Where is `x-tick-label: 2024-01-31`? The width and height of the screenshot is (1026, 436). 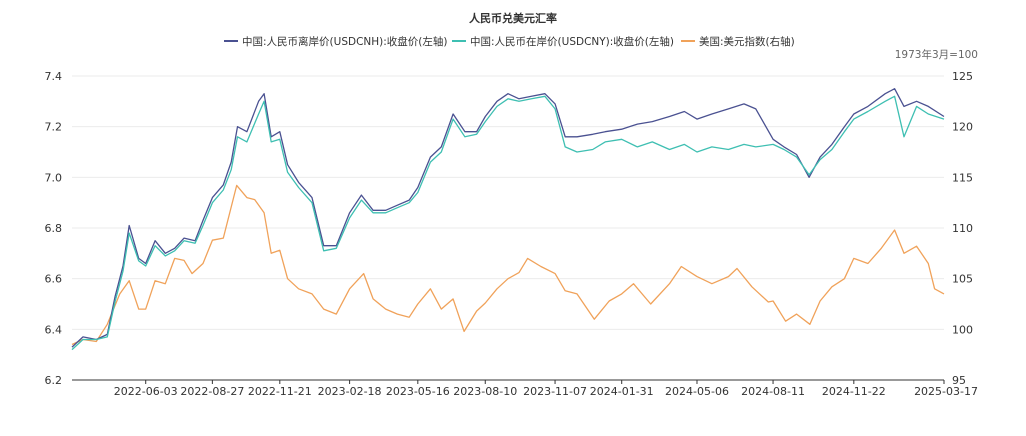 x-tick-label: 2024-01-31 is located at coordinates (622, 391).